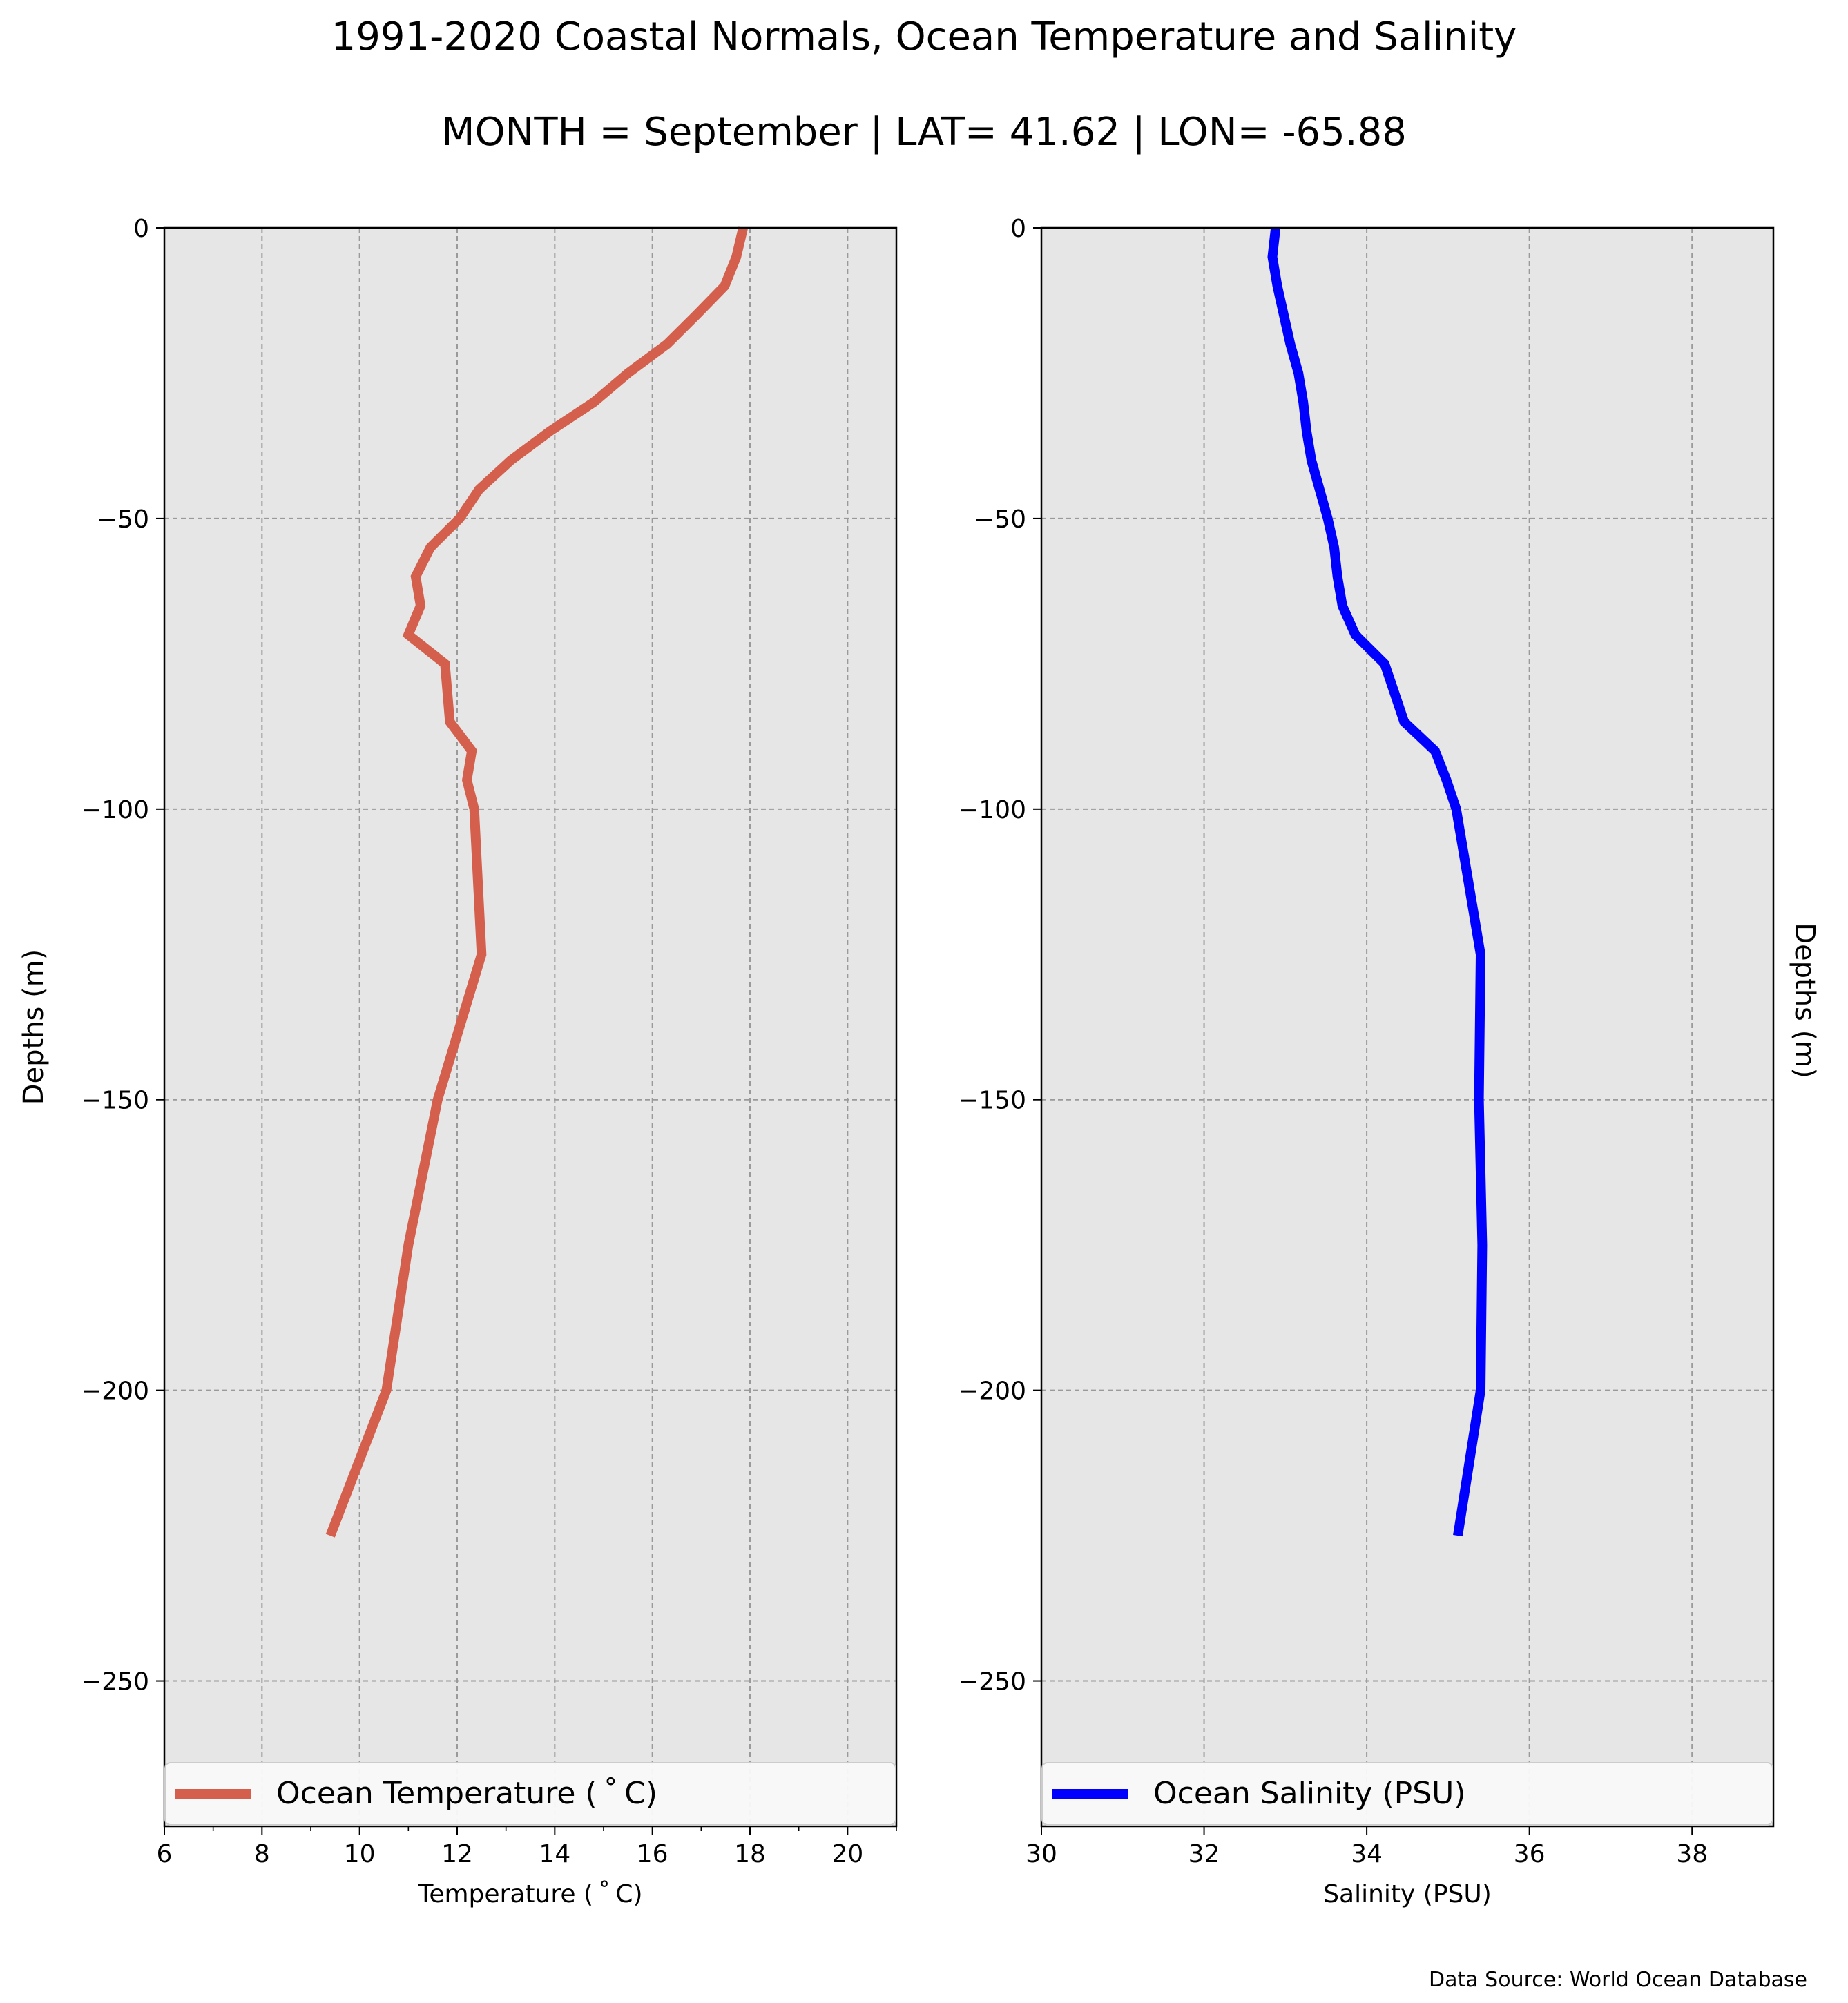 The height and width of the screenshot is (2003, 1848). Describe the element at coordinates (1530, 1854) in the screenshot. I see `x-tick-label: 36` at that location.